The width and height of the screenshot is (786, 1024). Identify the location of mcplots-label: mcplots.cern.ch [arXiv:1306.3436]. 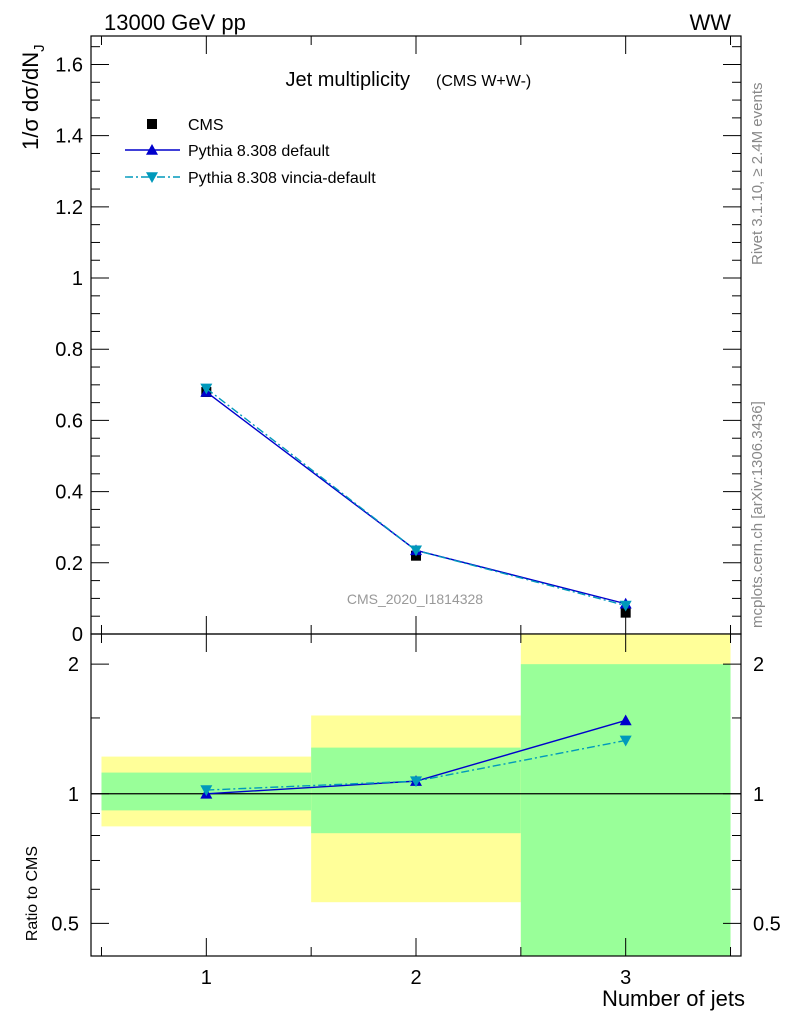
(757, 514).